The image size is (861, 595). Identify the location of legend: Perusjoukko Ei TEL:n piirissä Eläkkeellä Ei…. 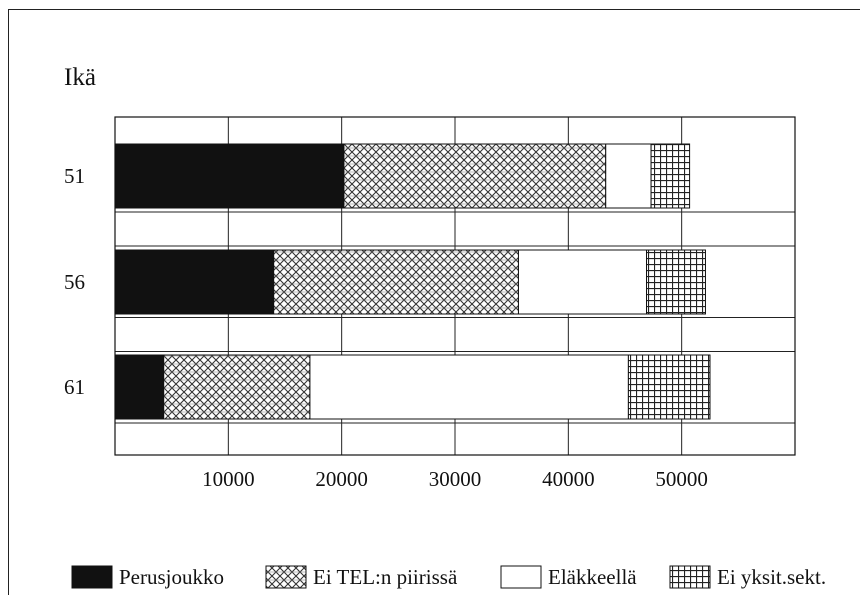
(448, 577).